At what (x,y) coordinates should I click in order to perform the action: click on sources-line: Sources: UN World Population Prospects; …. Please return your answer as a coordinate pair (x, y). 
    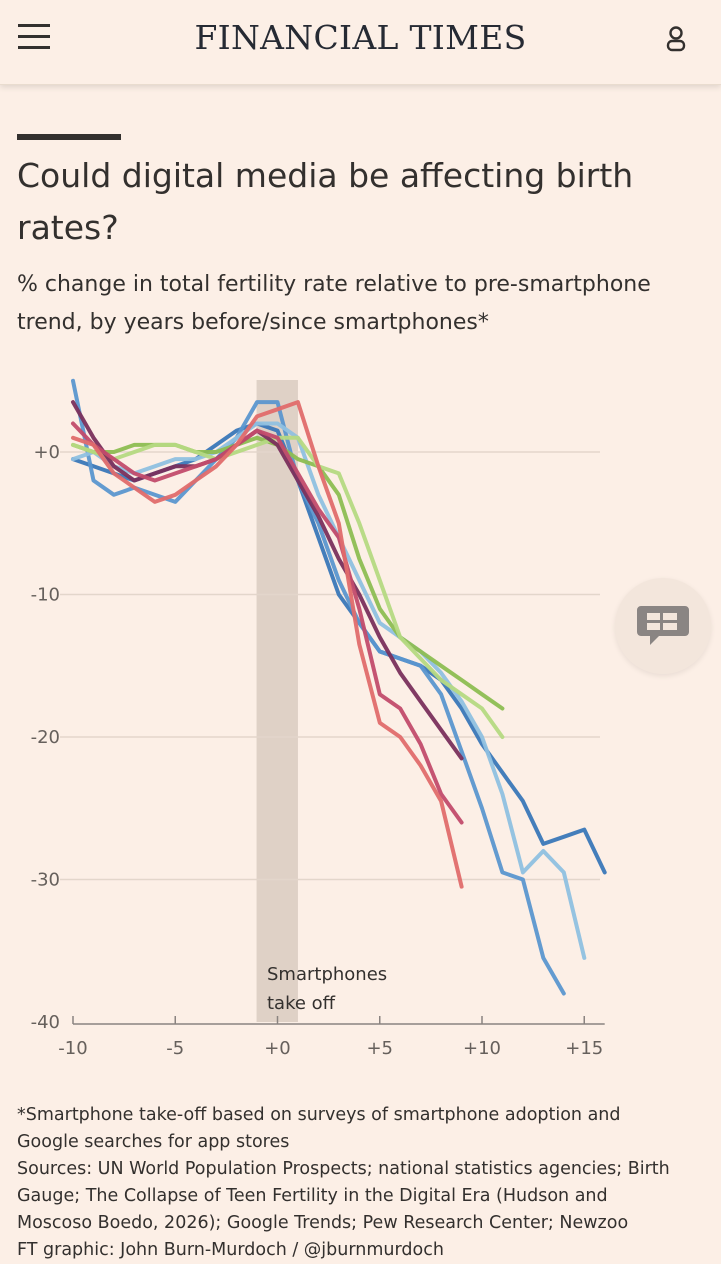
    Looking at the image, I should click on (343, 1169).